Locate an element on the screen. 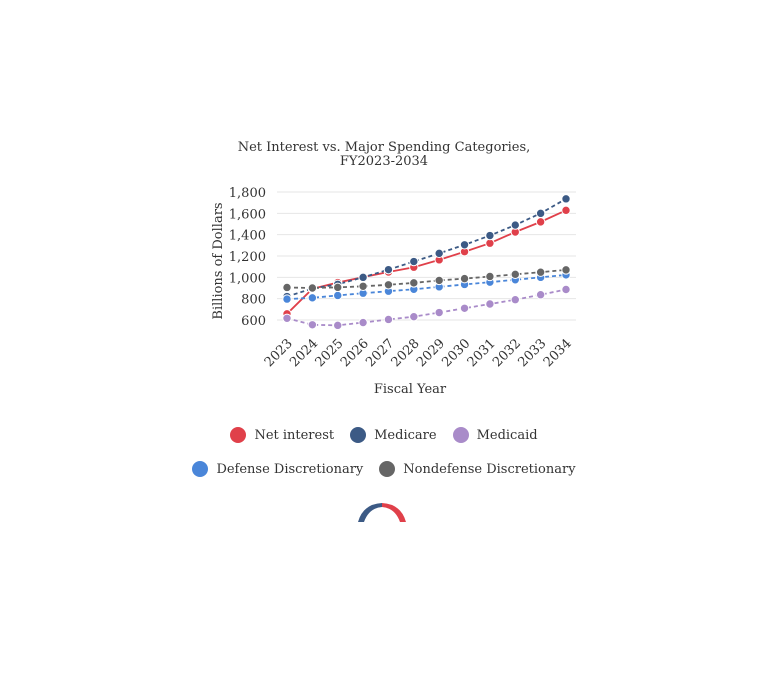  y-tick-label: 600 is located at coordinates (253, 321).